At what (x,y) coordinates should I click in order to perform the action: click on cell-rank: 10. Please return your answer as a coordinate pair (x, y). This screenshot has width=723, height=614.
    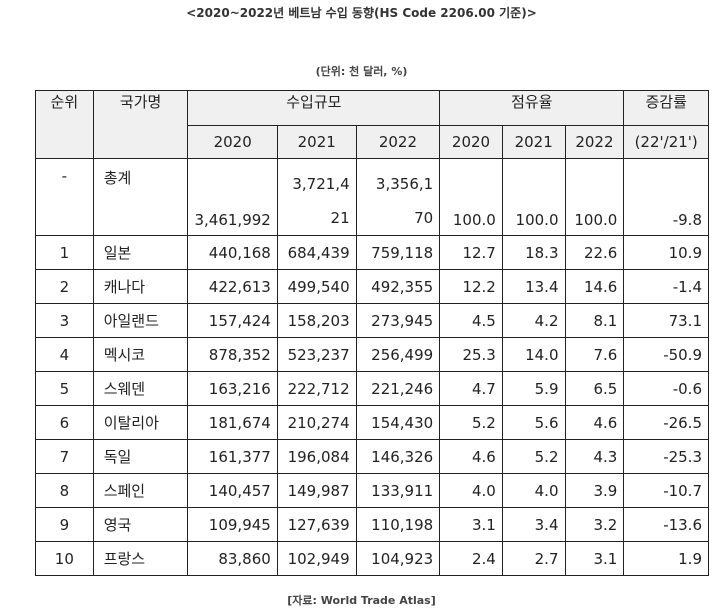
    Looking at the image, I should click on (64, 558).